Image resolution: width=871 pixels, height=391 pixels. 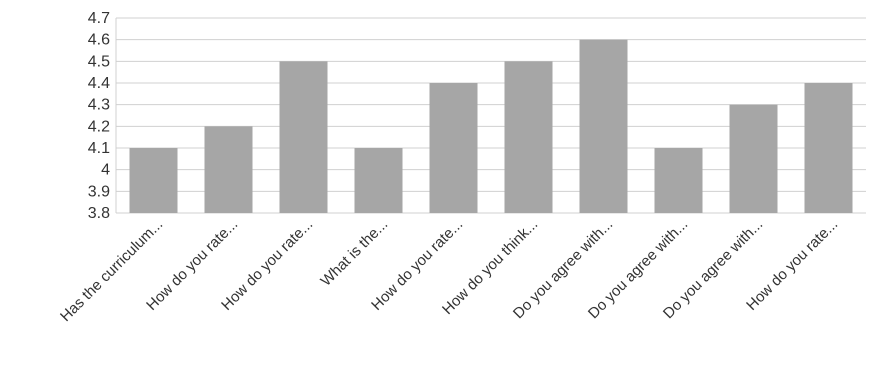 I want to click on y-tick-label: 4.7, so click(x=99, y=18).